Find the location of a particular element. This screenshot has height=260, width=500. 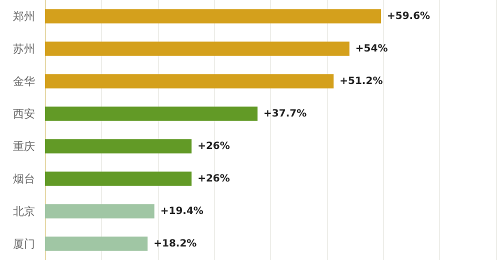

y-tick-label: 重庆 is located at coordinates (24, 146).